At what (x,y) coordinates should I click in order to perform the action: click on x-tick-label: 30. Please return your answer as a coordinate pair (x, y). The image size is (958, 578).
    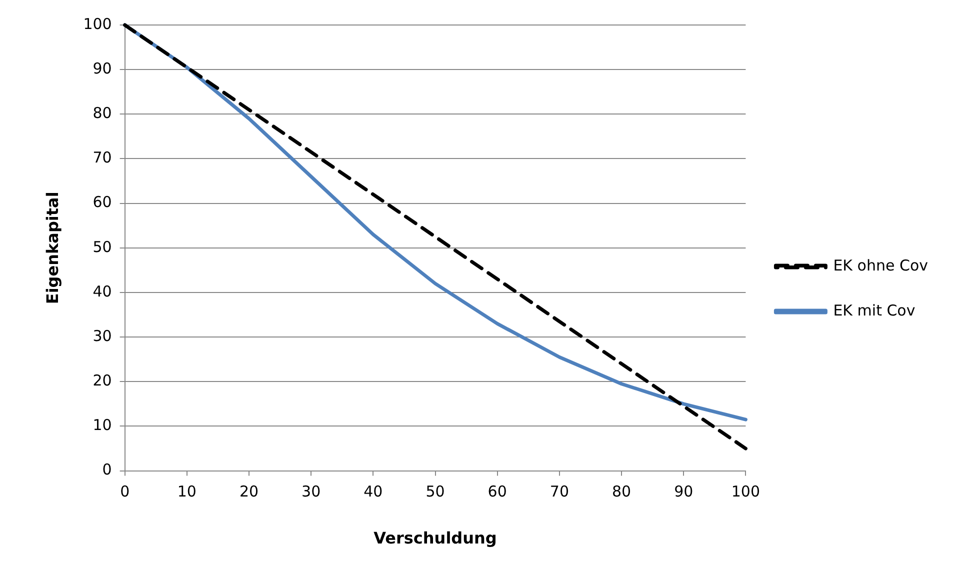
    Looking at the image, I should click on (311, 491).